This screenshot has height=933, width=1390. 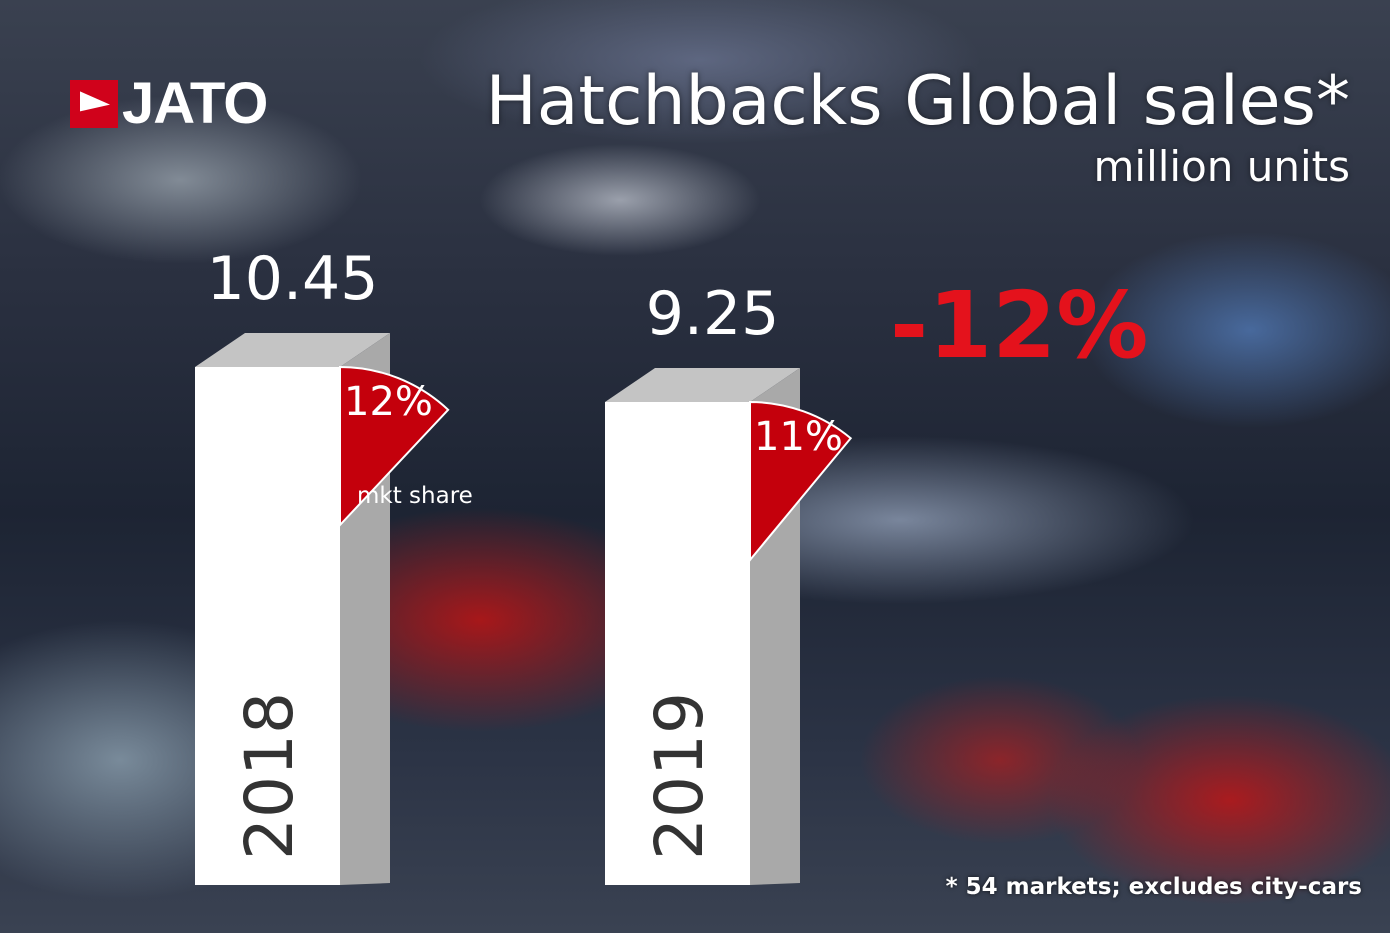 I want to click on bar-2018, so click(x=267, y=626).